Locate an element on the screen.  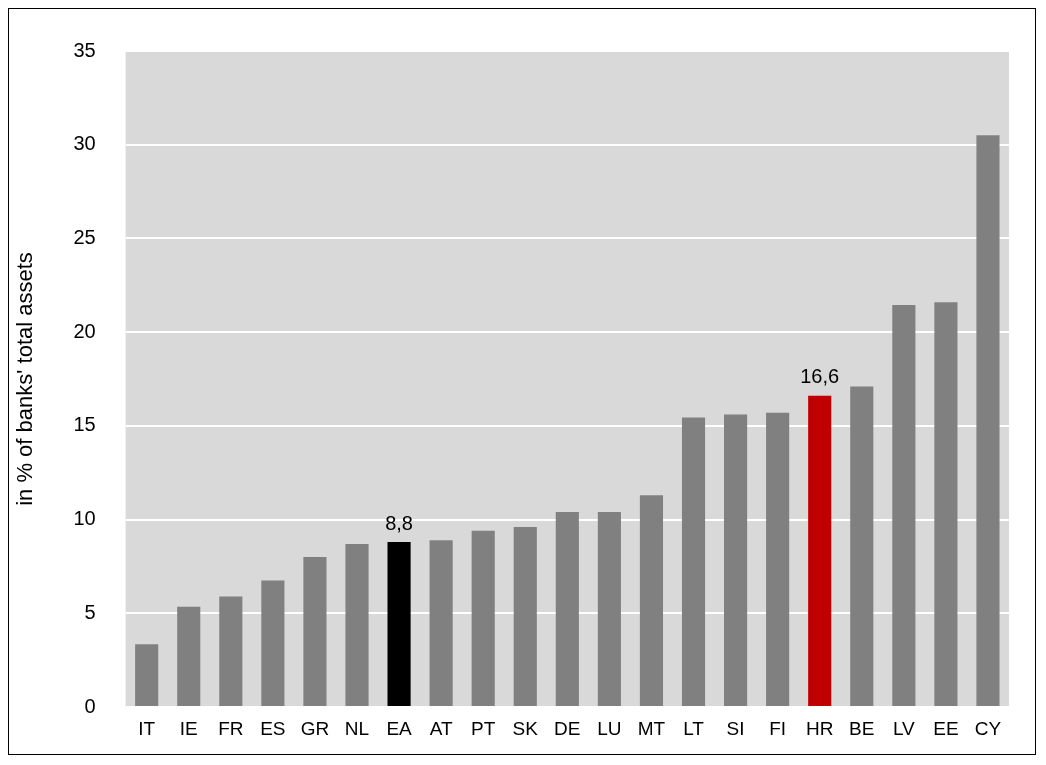
x-tick-label: EE is located at coordinates (946, 728).